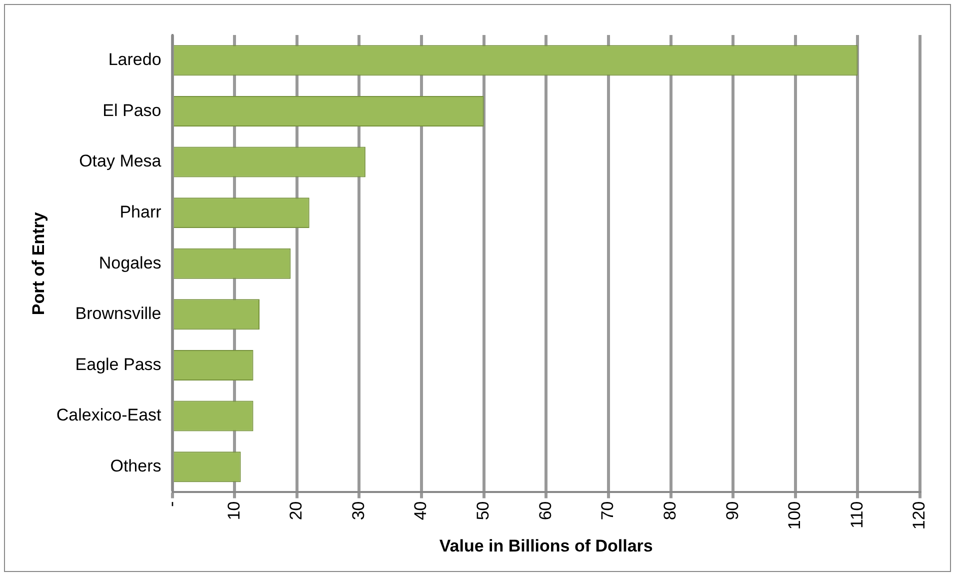 The image size is (957, 578). Describe the element at coordinates (118, 314) in the screenshot. I see `y-tick-label: Brownsville` at that location.